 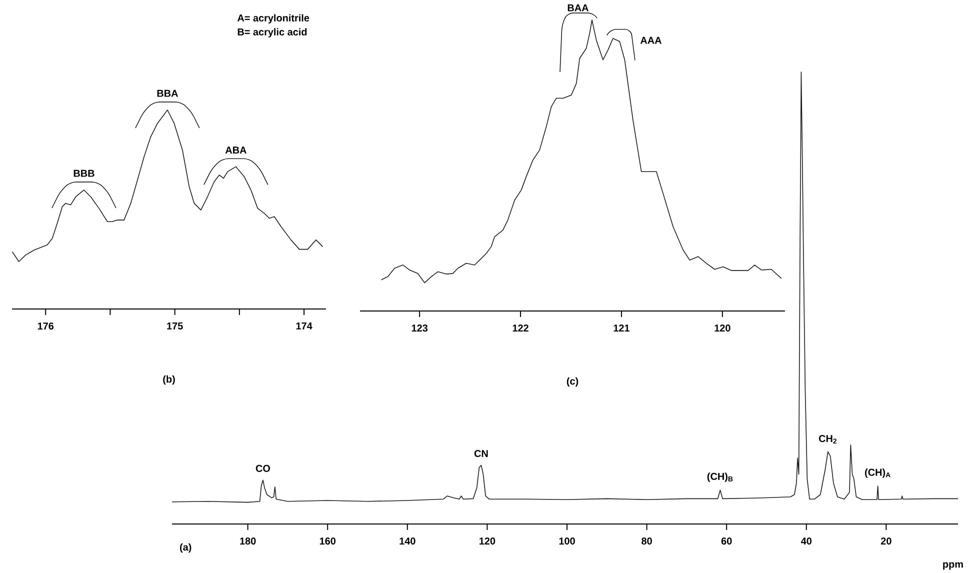 What do you see at coordinates (304, 326) in the screenshot?
I see `x-tick-label: 174` at bounding box center [304, 326].